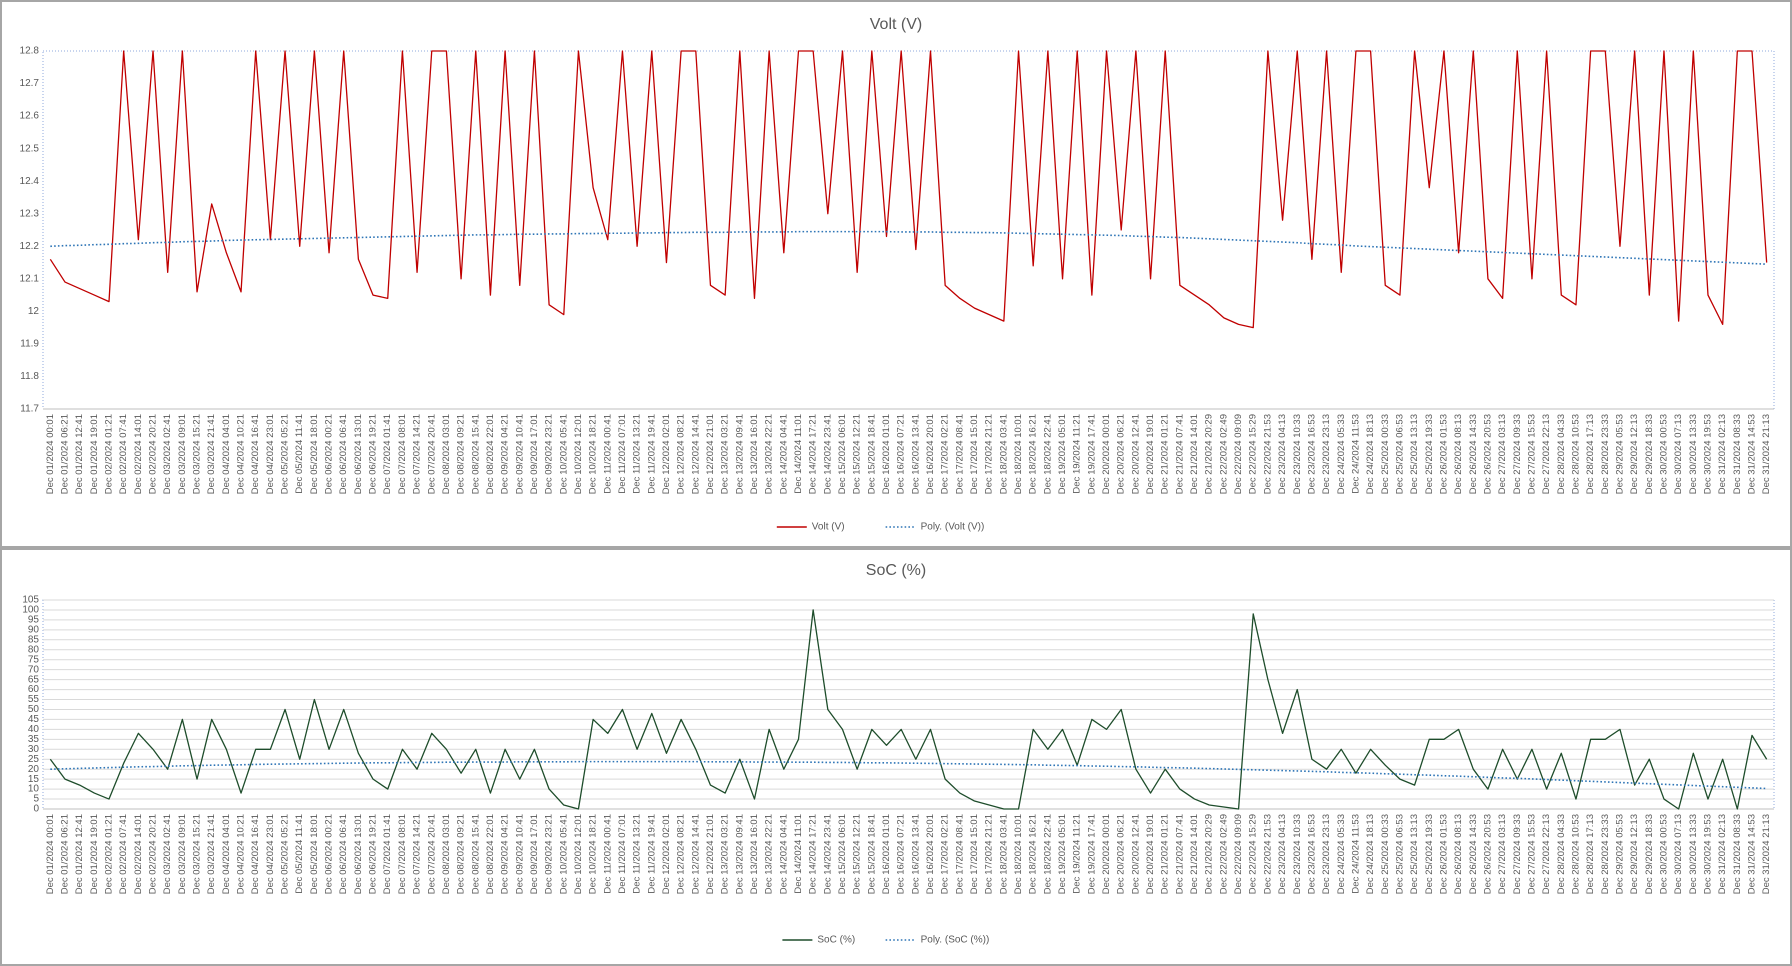  Describe the element at coordinates (896, 570) in the screenshot. I see `chart-title: SoC (%)` at that location.